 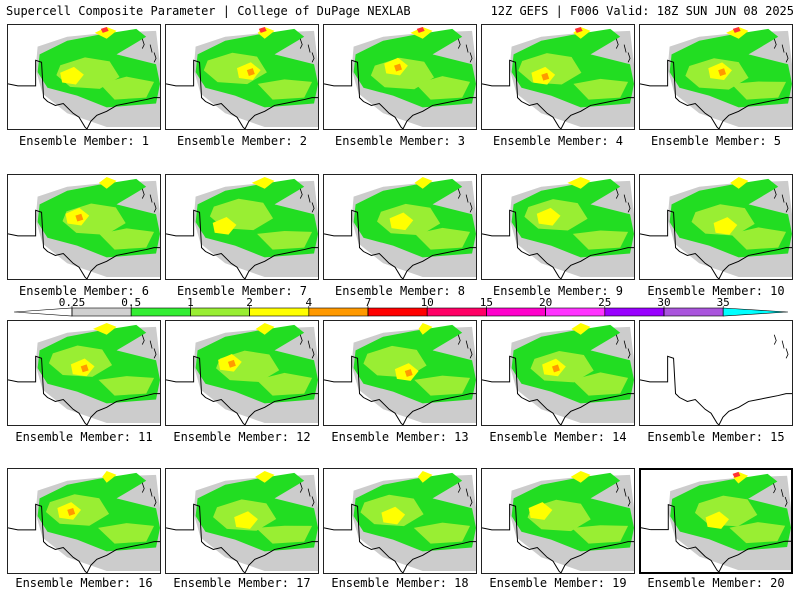 What do you see at coordinates (249, 302) in the screenshot?
I see `colorbar-tick-label: 2` at bounding box center [249, 302].